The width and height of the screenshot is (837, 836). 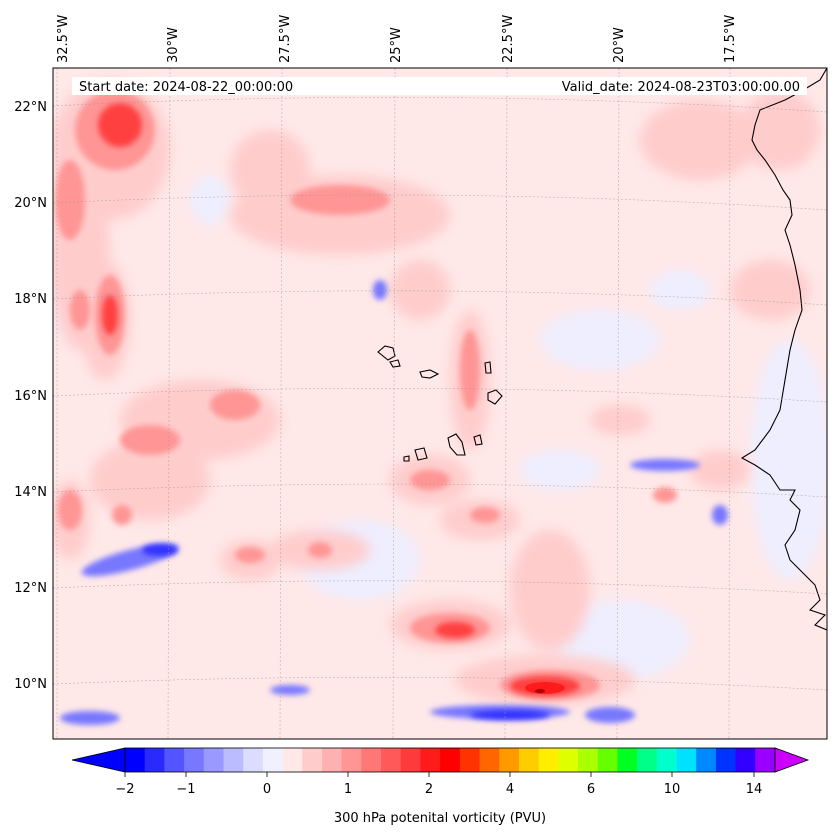 What do you see at coordinates (185, 789) in the screenshot?
I see `colorbar-tick-label: −1` at bounding box center [185, 789].